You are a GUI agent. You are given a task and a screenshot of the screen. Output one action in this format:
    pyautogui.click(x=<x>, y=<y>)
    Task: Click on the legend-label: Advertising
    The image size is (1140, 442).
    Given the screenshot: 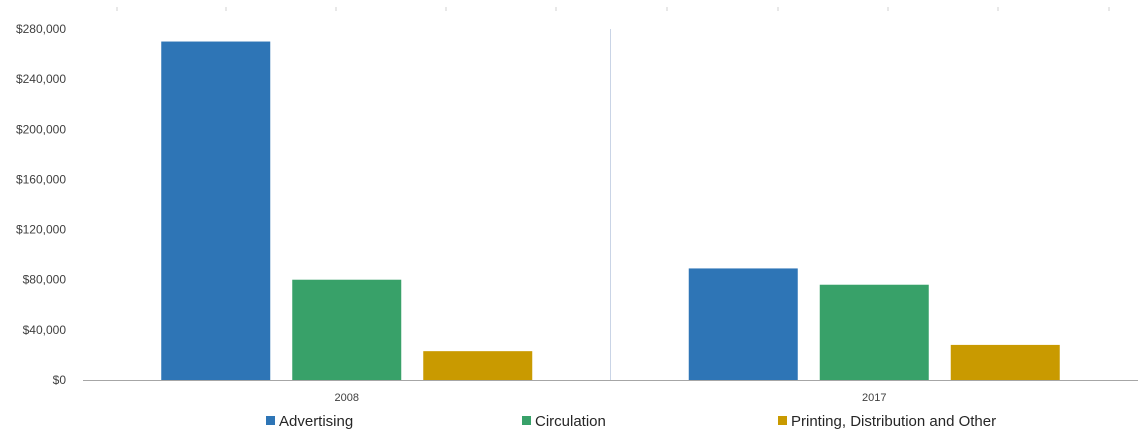 What is the action you would take?
    pyautogui.click(x=316, y=421)
    